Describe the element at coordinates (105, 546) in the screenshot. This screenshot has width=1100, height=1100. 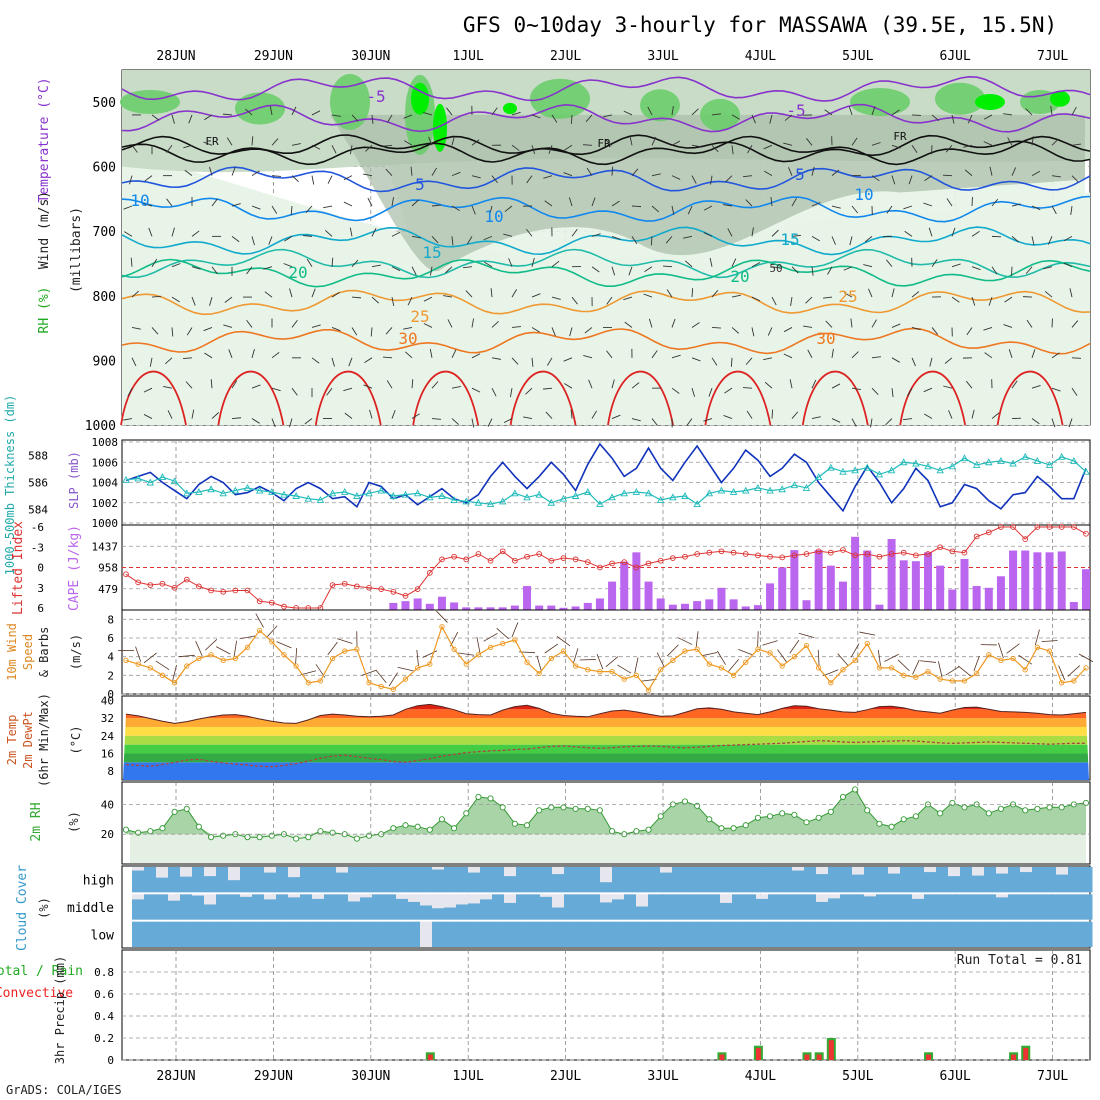
I see `cape-tick: 1437` at that location.